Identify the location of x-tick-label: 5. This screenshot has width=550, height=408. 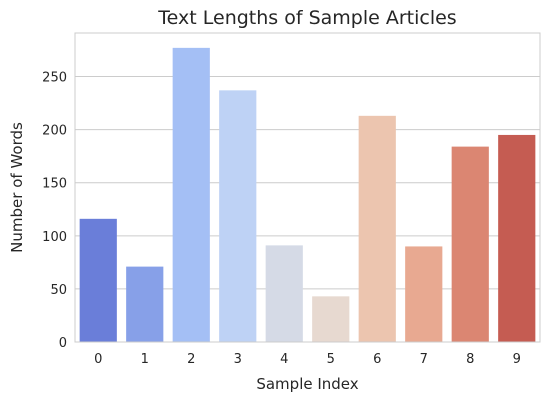
(331, 359).